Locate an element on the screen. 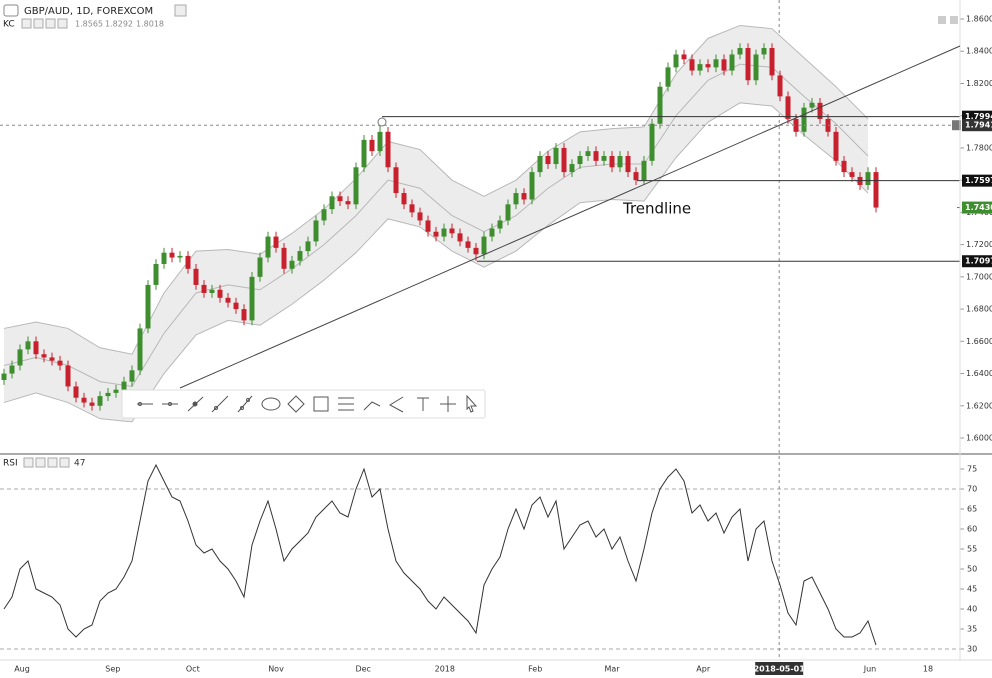 This screenshot has width=992, height=678. indicator-value: 1.8018 is located at coordinates (150, 24).